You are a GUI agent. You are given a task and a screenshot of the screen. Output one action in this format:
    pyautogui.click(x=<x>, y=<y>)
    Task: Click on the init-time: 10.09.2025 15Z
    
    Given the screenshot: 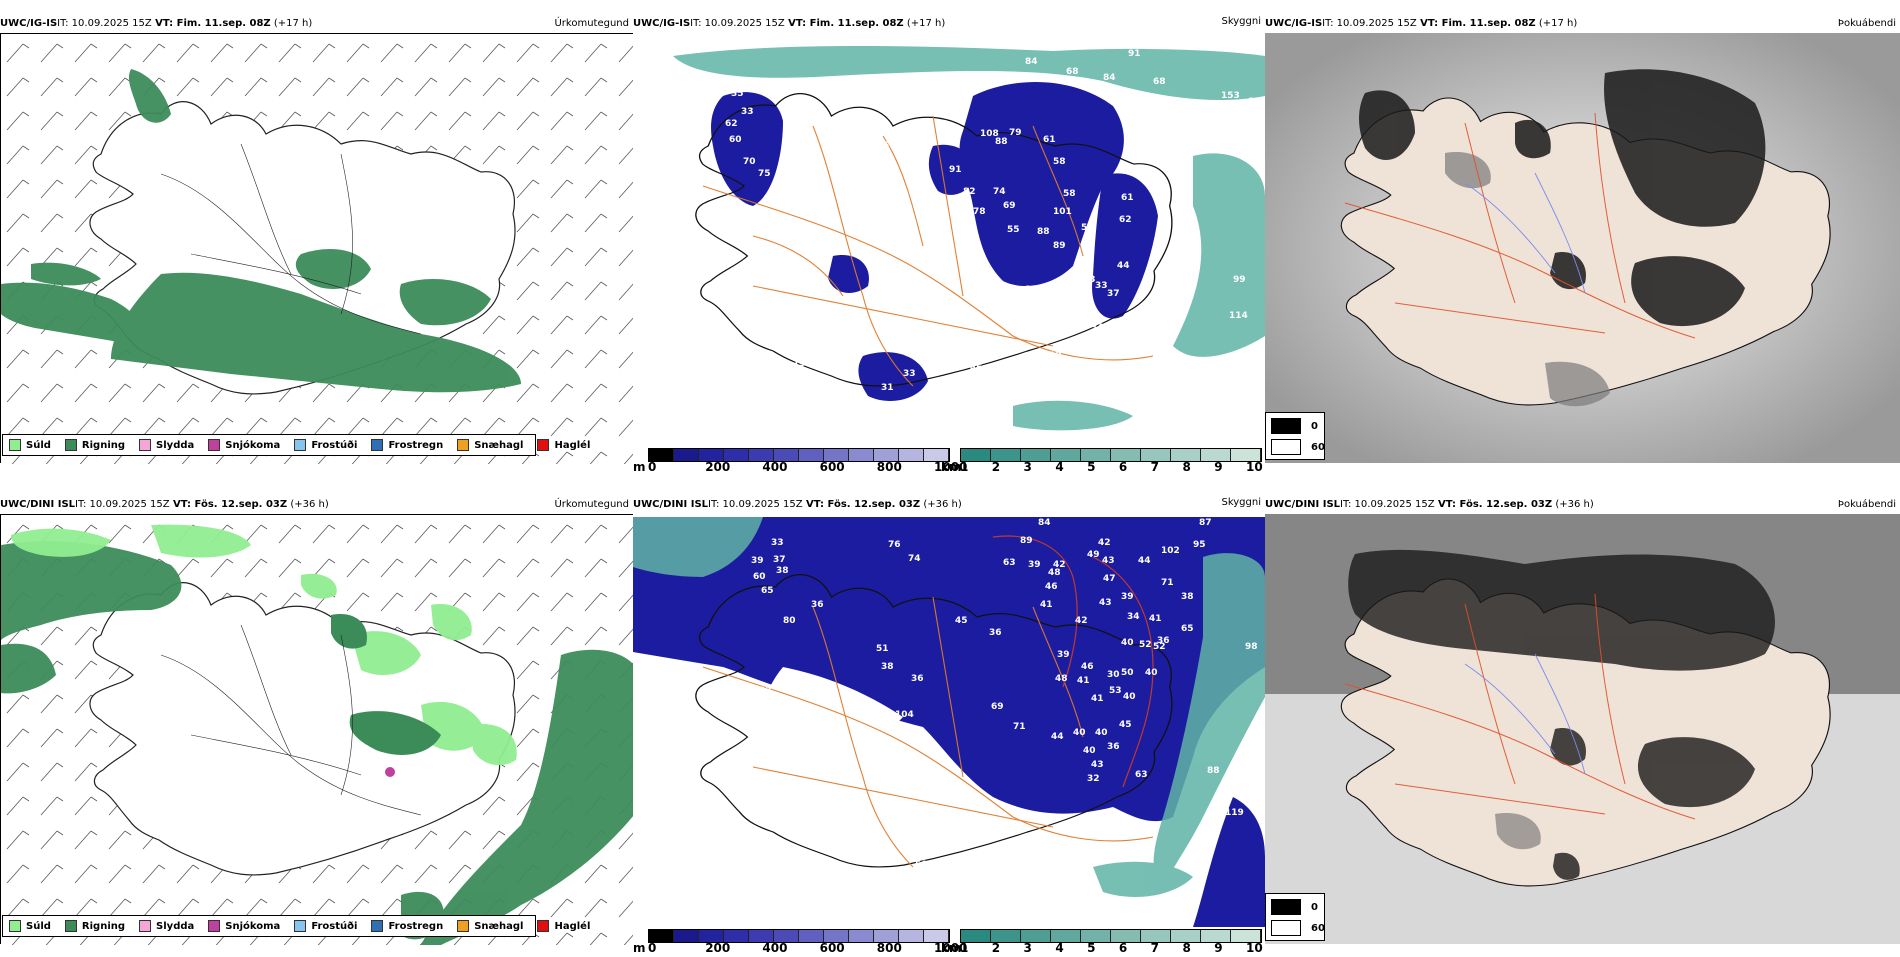 What is the action you would take?
    pyautogui.click(x=1376, y=23)
    